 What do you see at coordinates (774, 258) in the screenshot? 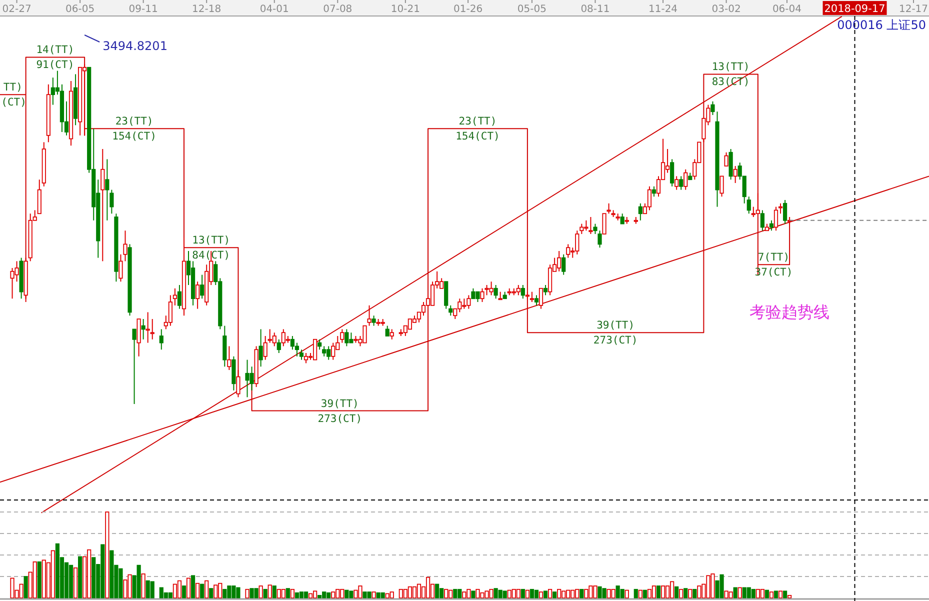
I see `annotation: 7(TT)` at bounding box center [774, 258].